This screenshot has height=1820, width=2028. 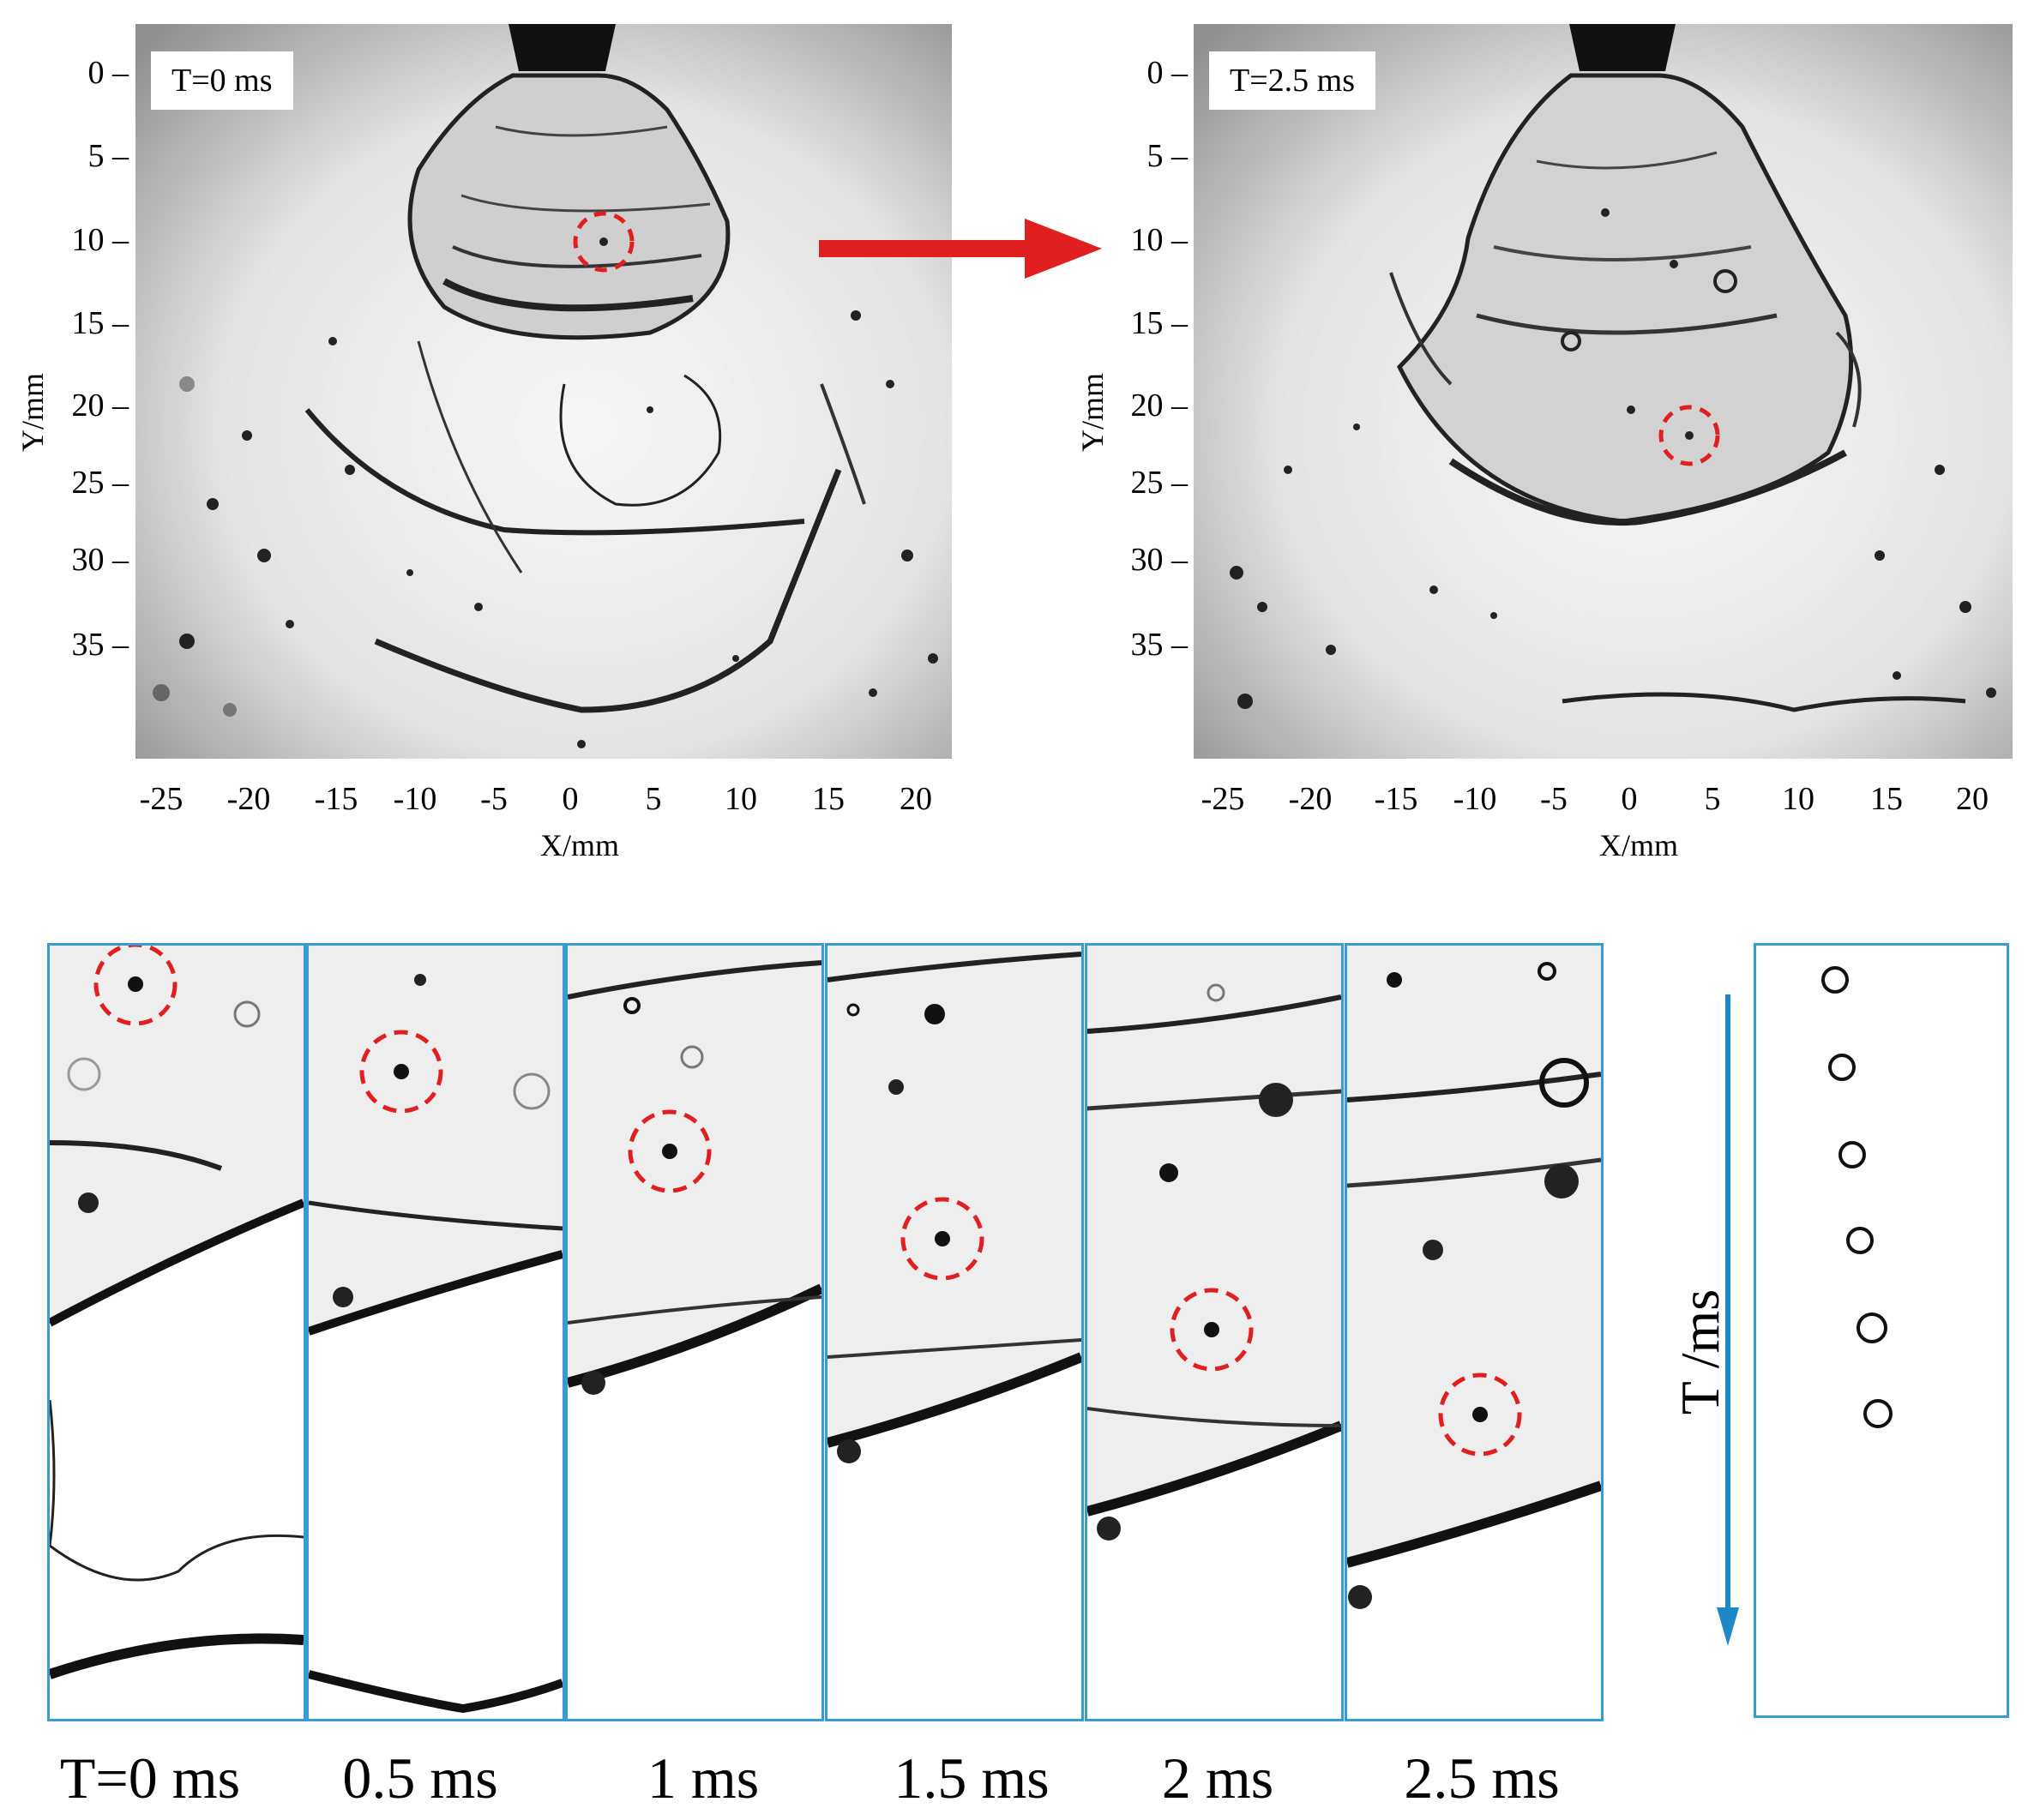 I want to click on time-axis-label: T /ms, so click(x=1700, y=1352).